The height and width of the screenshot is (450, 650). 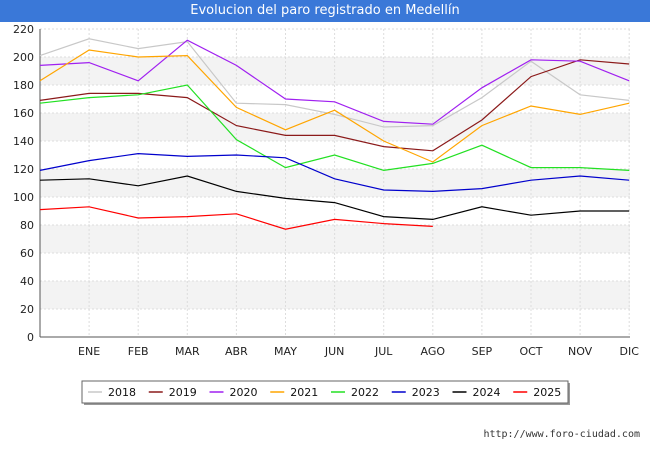 What do you see at coordinates (236, 218) in the screenshot?
I see `series-line-2025` at bounding box center [236, 218].